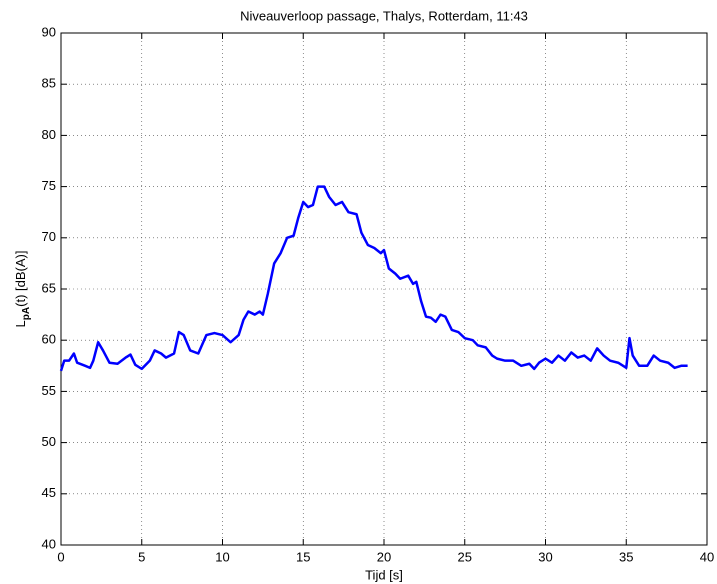 The image size is (717, 584). What do you see at coordinates (49, 543) in the screenshot?
I see `y-tick-label: 40` at bounding box center [49, 543].